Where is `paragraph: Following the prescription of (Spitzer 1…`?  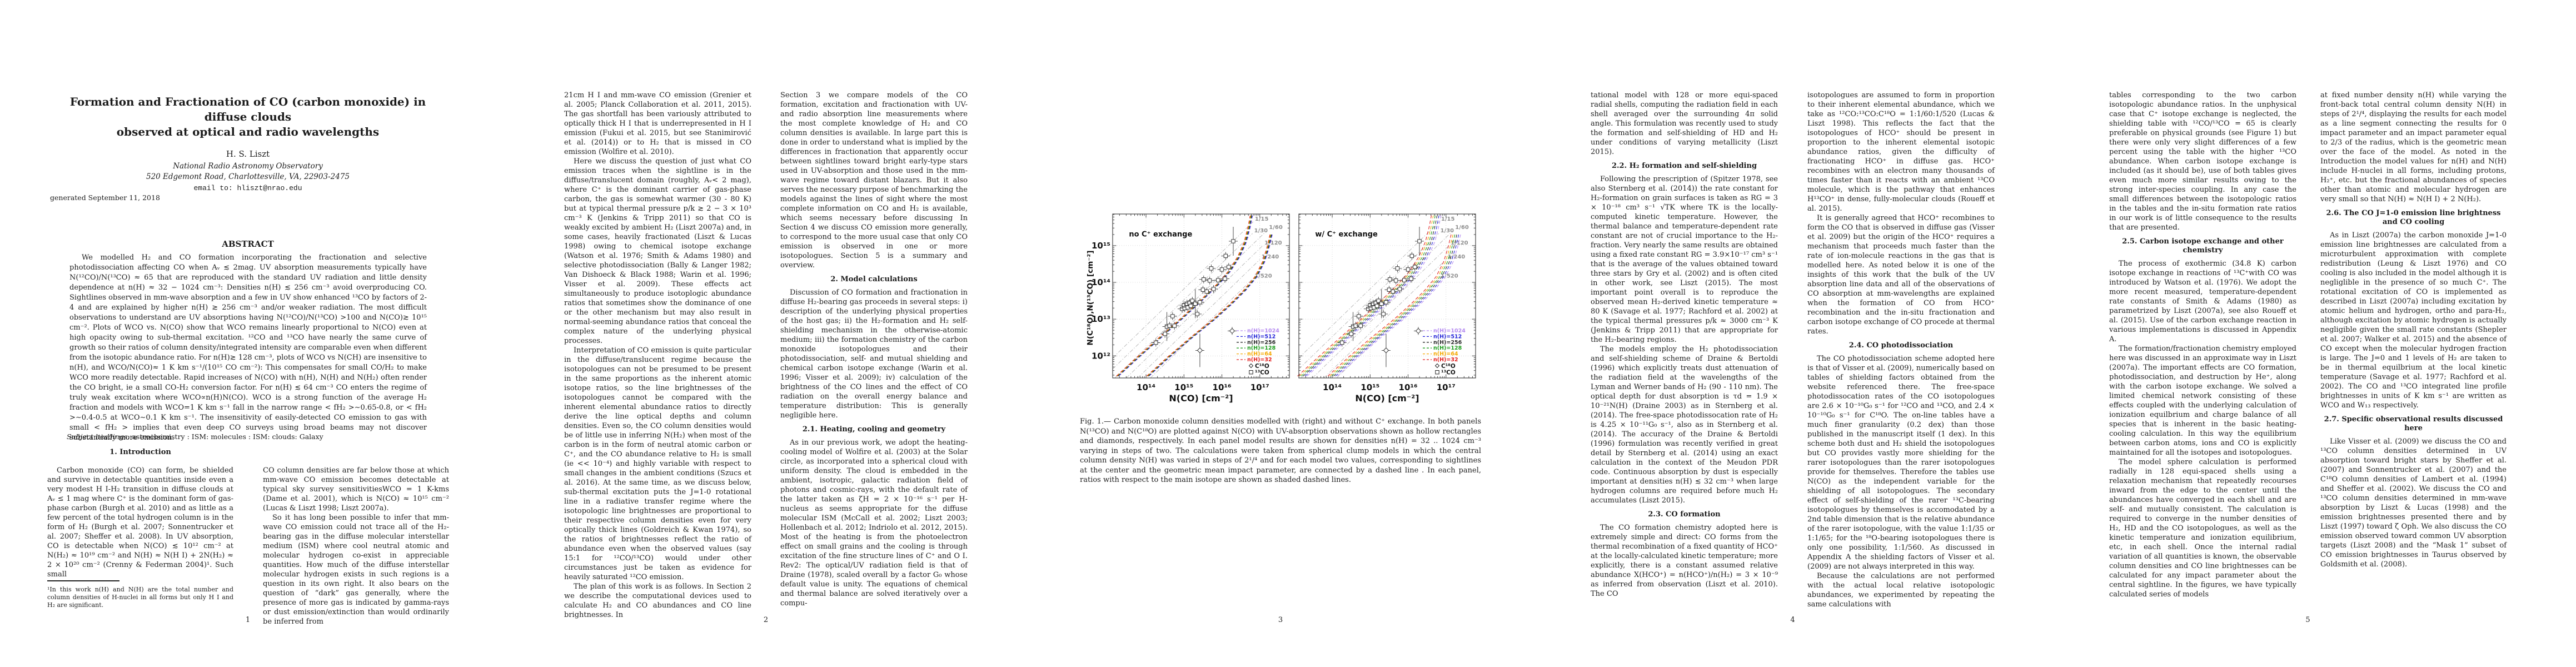 paragraph: Following the prescription of (Spitzer 1… is located at coordinates (1684, 259).